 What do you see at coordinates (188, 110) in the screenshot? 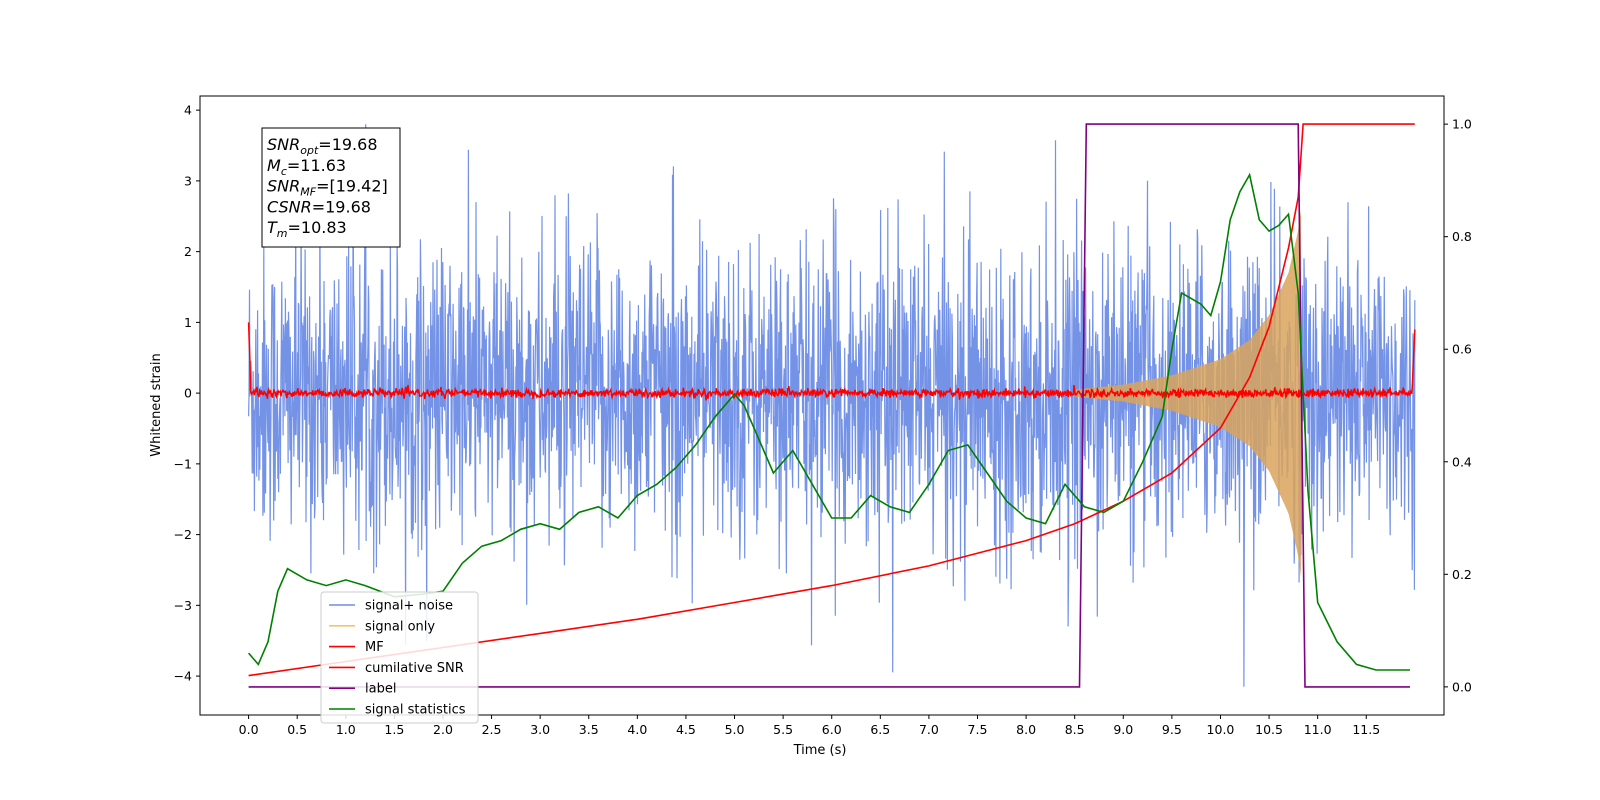
I see `y-tick-label: 4` at bounding box center [188, 110].